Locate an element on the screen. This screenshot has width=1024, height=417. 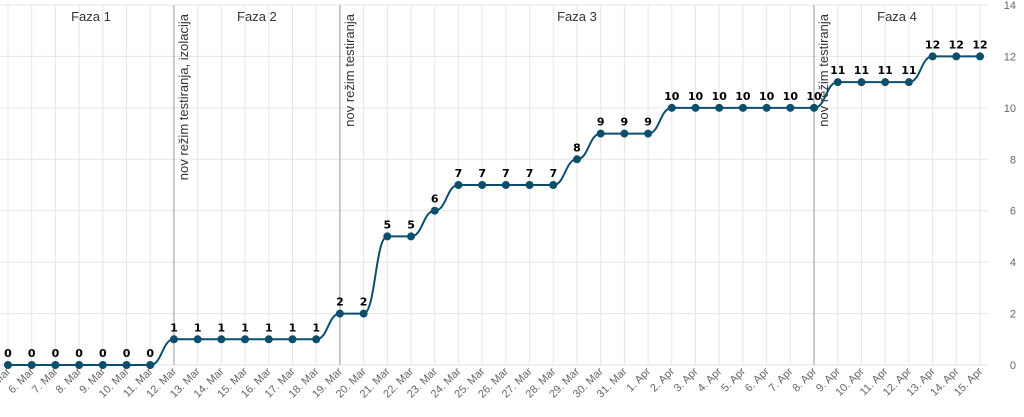
x-tick-label: 7. Apr is located at coordinates (781, 379).